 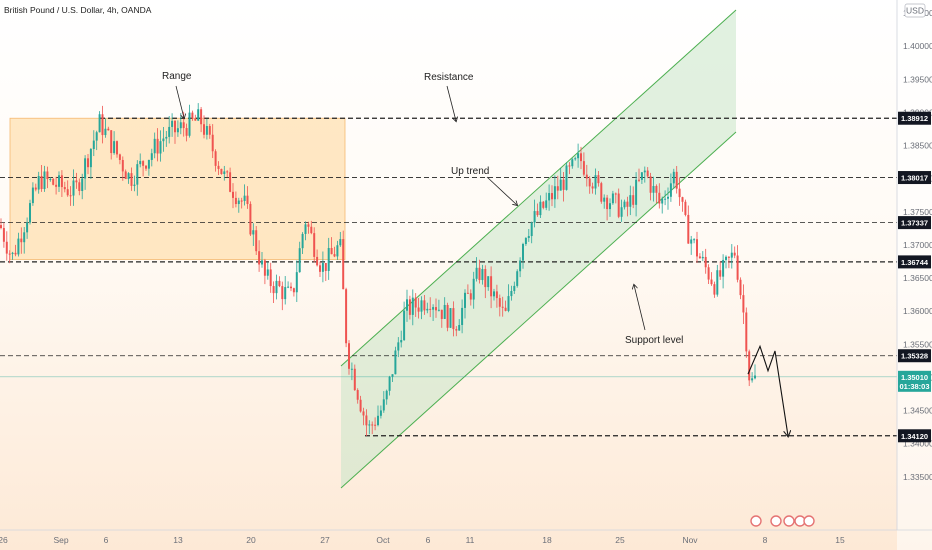 What do you see at coordinates (917, 444) in the screenshot?
I see `y-tick-label: 1.34000` at bounding box center [917, 444].